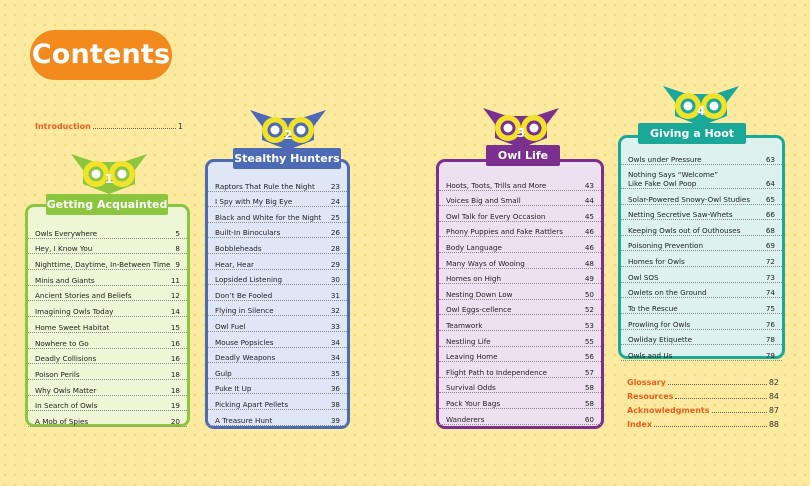 The image size is (810, 486). What do you see at coordinates (107, 294) in the screenshot?
I see `toc-entry: Ancient Stories and Beliefs 12` at bounding box center [107, 294].